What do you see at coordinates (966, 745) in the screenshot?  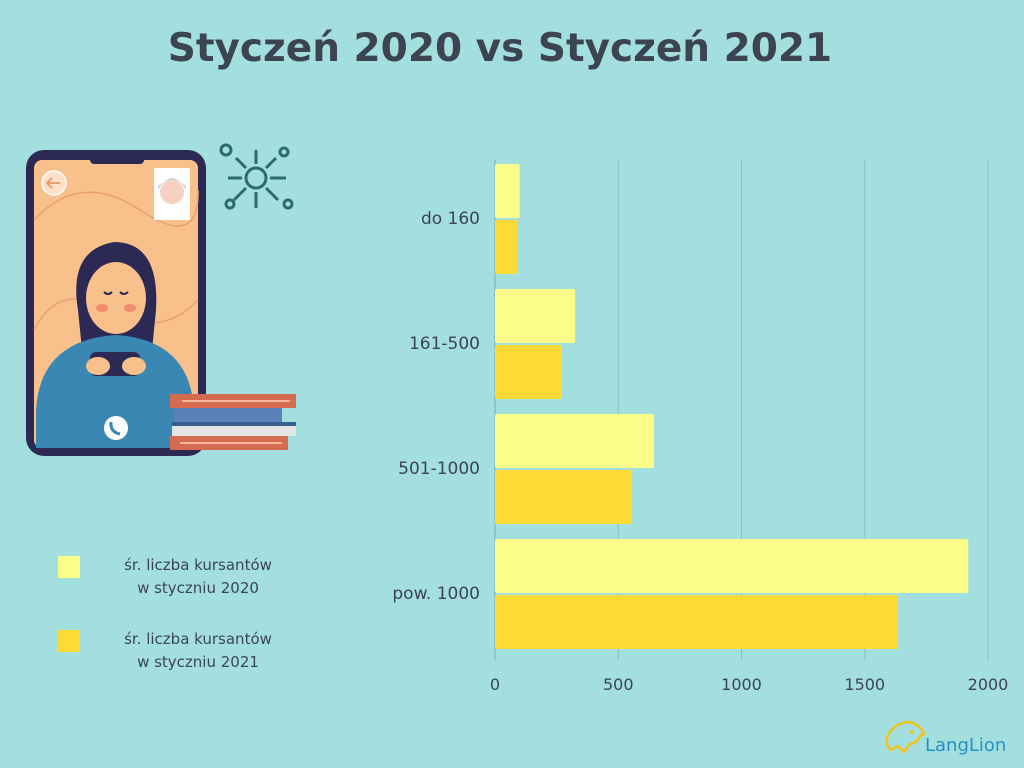 I see `logo-text: LangLion` at bounding box center [966, 745].